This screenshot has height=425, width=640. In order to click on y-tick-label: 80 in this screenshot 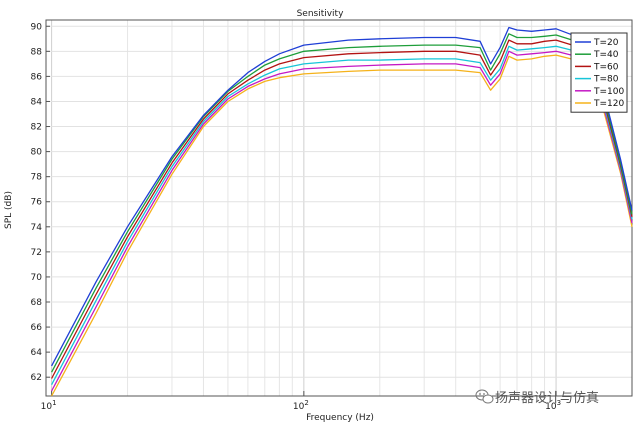, I will do `click(37, 153)`.